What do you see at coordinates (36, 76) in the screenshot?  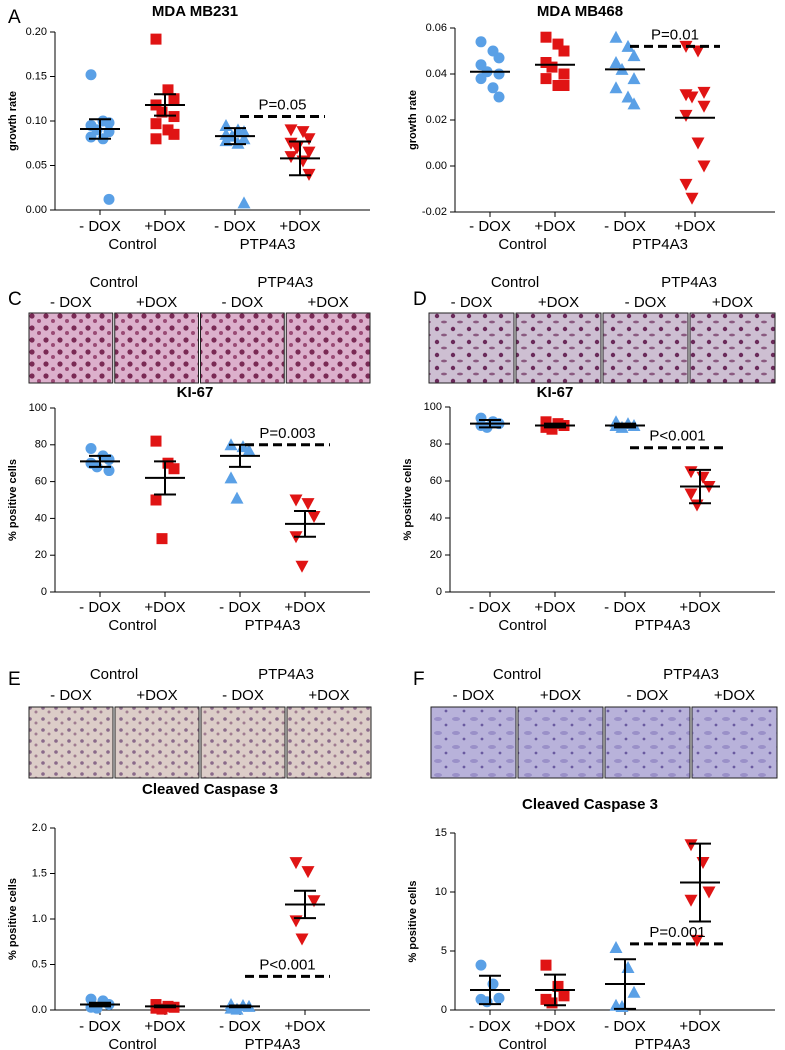 I see `y-tick-label: 0.15` at bounding box center [36, 76].